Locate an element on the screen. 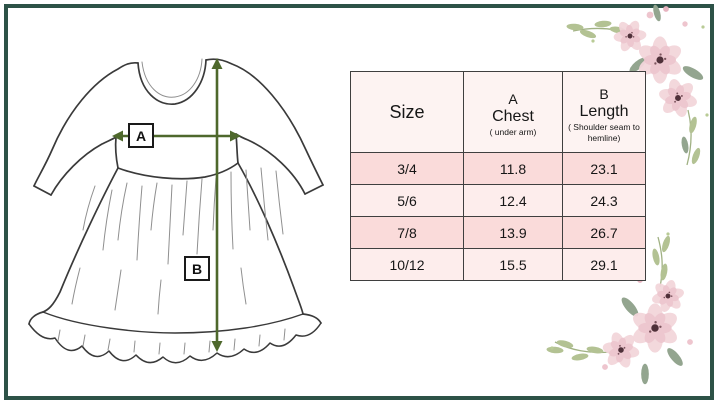 The image size is (720, 405). header-length-name: Length is located at coordinates (604, 112).